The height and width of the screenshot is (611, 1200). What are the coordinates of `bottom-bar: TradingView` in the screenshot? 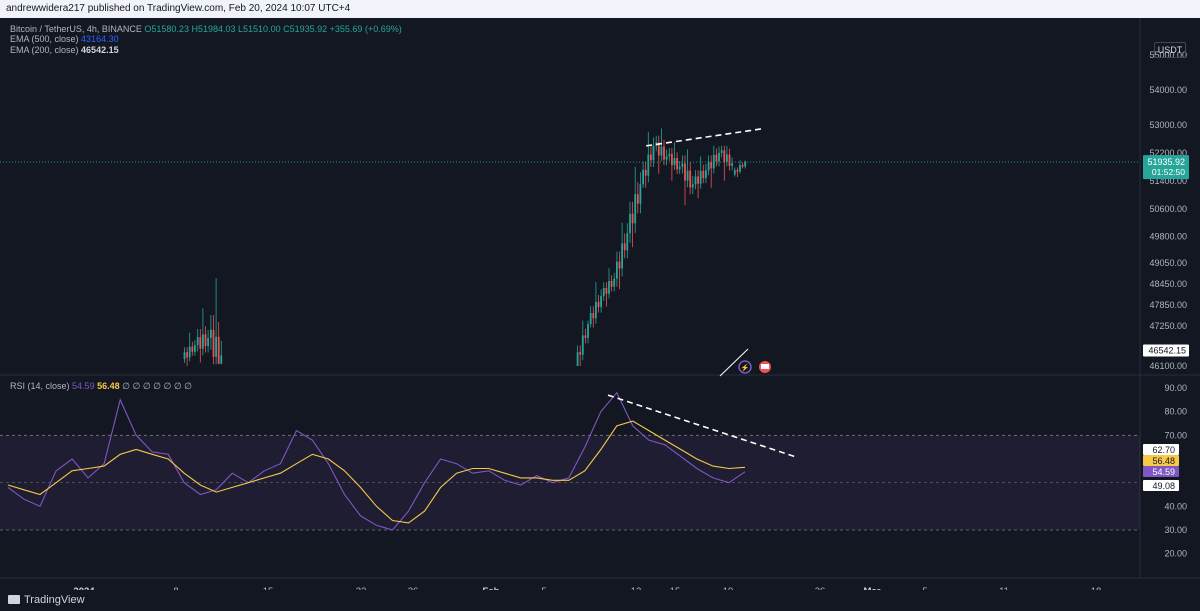 It's located at (600, 599).